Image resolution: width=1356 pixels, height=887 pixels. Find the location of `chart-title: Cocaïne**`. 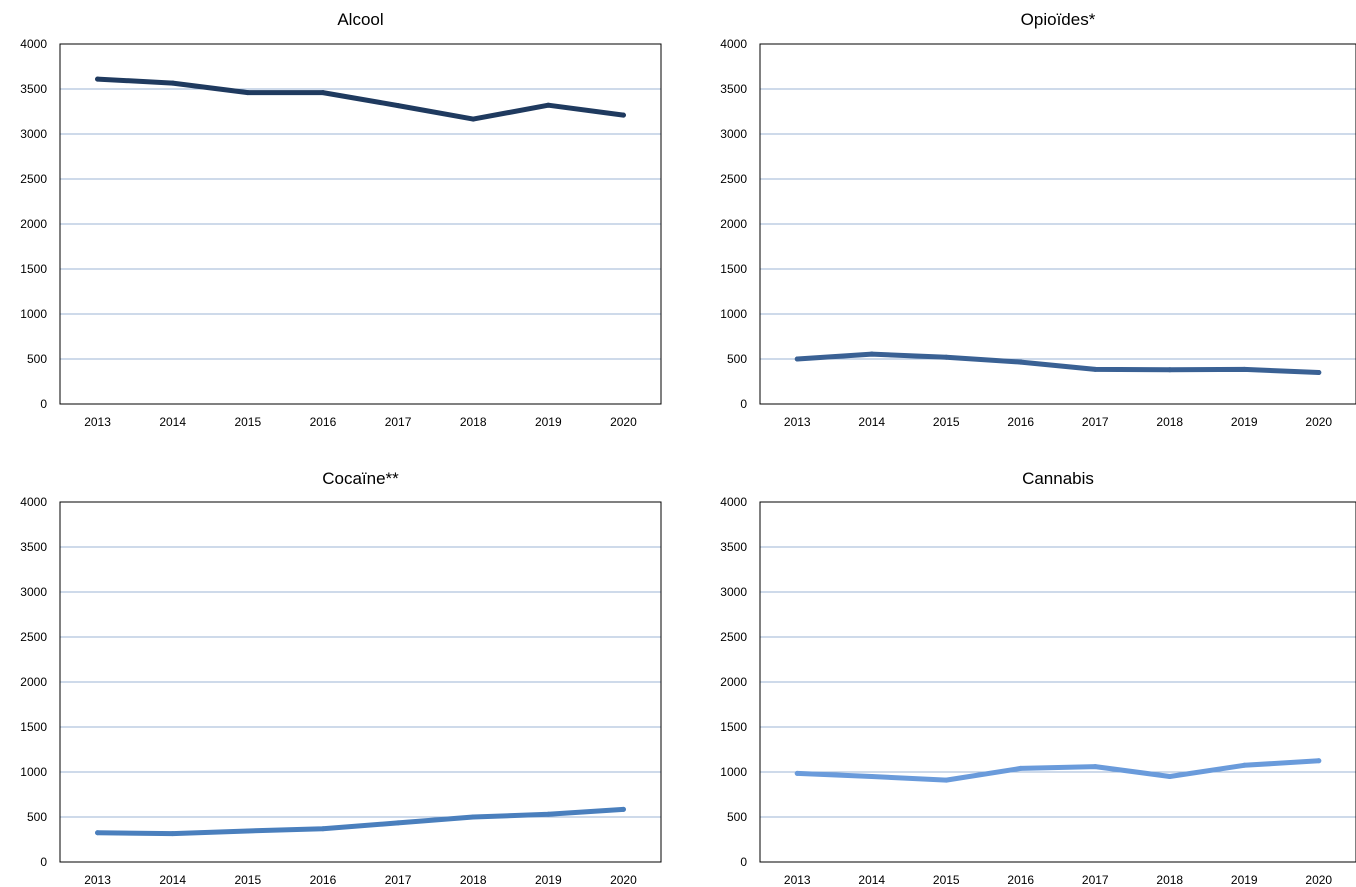

chart-title: Cocaïne** is located at coordinates (360, 478).